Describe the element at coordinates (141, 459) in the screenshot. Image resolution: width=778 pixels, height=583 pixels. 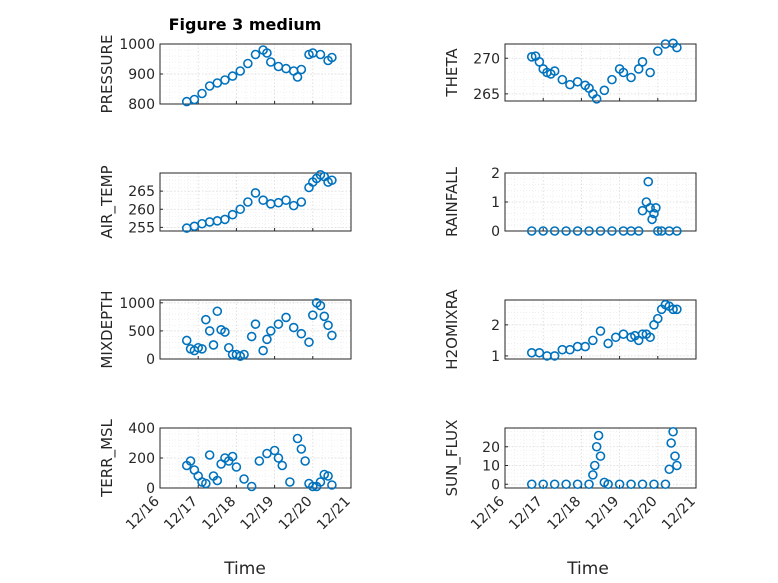
I see `y-tick-label: 200` at that location.